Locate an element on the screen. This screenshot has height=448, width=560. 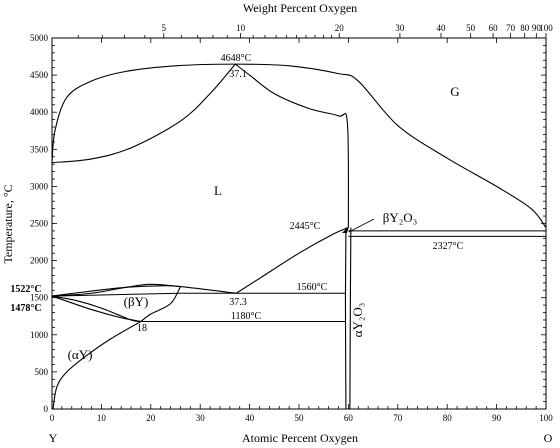
label-2445c: 2445°C is located at coordinates (305, 226).